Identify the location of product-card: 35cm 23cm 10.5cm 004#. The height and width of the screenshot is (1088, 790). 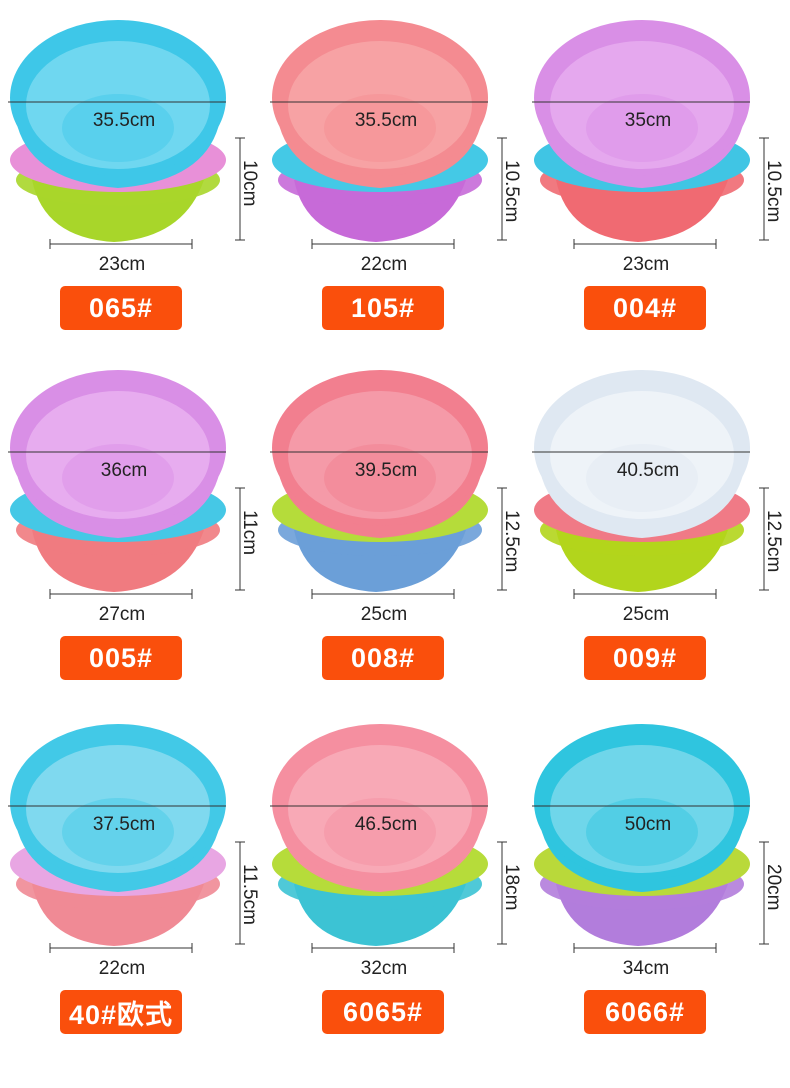
(659, 181).